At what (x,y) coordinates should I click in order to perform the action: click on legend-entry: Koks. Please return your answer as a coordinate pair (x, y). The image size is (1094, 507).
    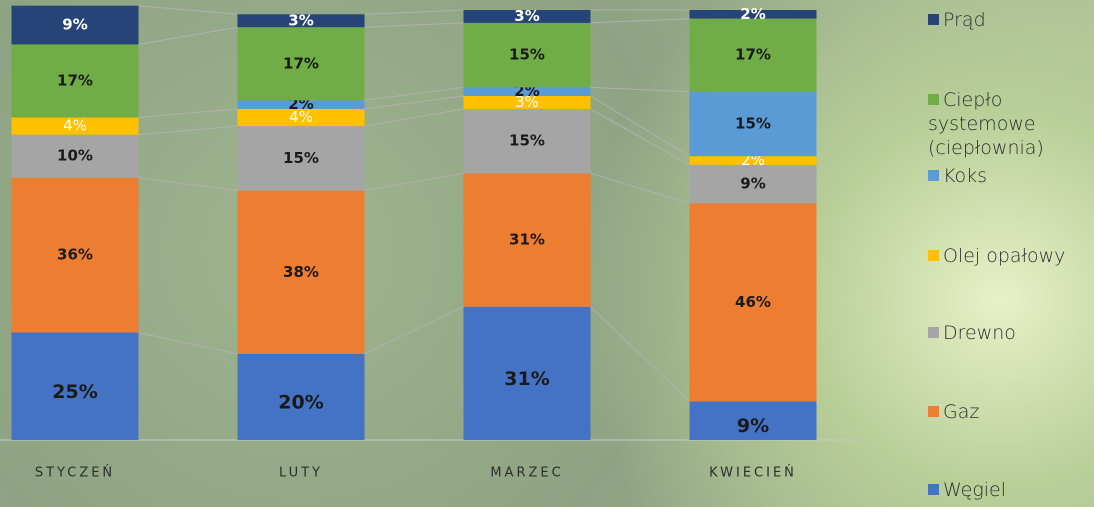
    Looking at the image, I should click on (1011, 176).